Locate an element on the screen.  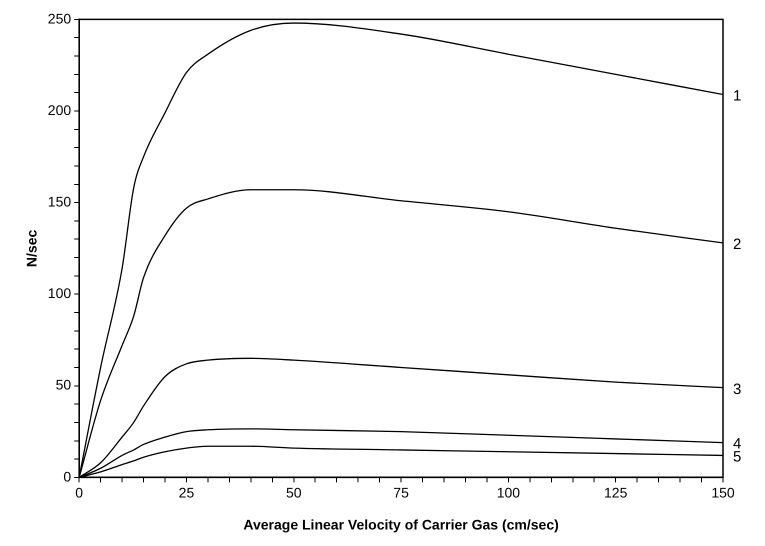
series-label: 3 is located at coordinates (737, 389).